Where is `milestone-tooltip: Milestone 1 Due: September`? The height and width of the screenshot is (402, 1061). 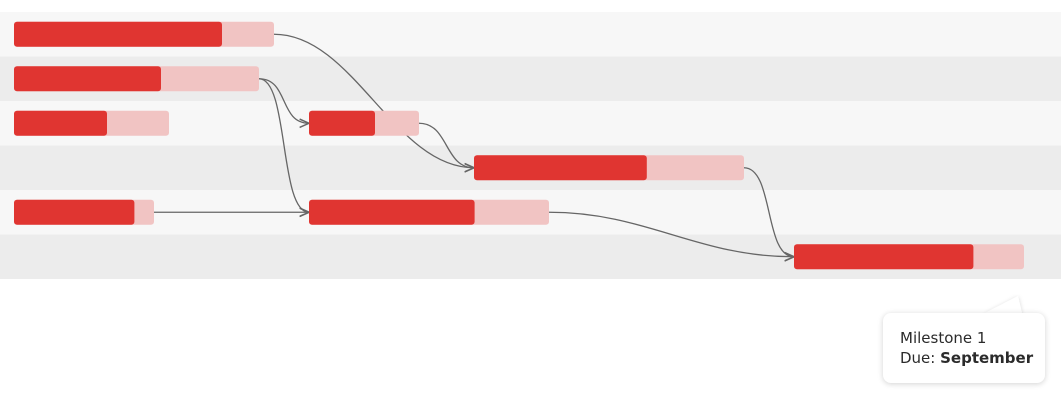
milestone-tooltip: Milestone 1 Due: September is located at coordinates (964, 348).